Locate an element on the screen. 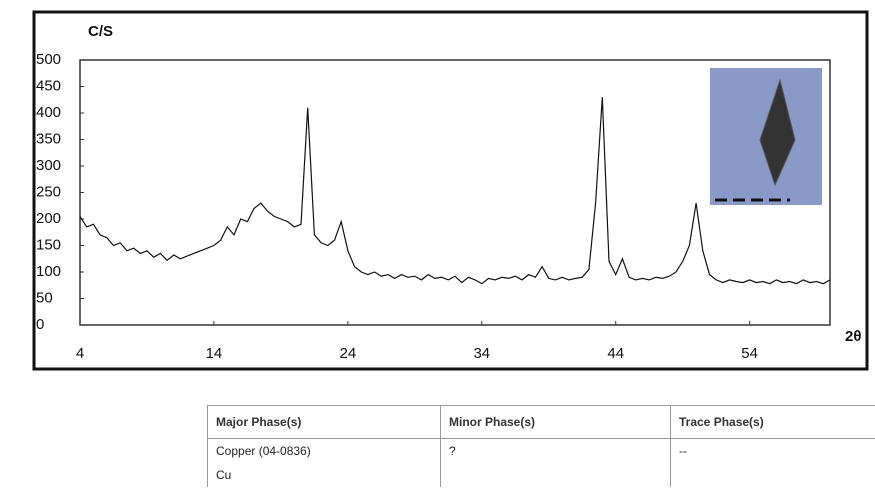 This screenshot has width=875, height=488. y-tick-label: 350 is located at coordinates (48, 138).